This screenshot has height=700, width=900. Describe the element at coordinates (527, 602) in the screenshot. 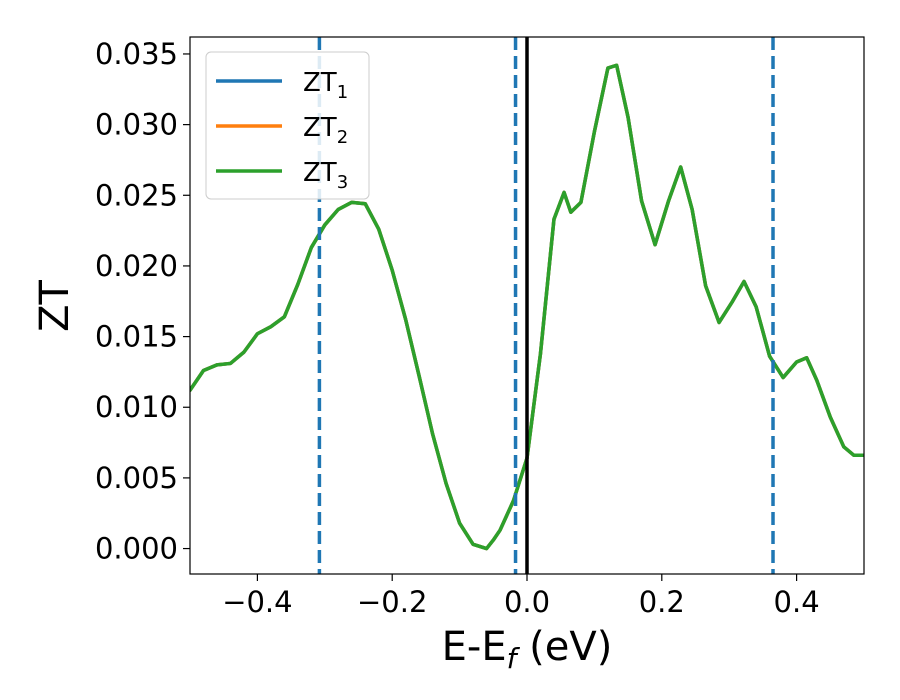

I see `x-tick-label: 0.0` at that location.